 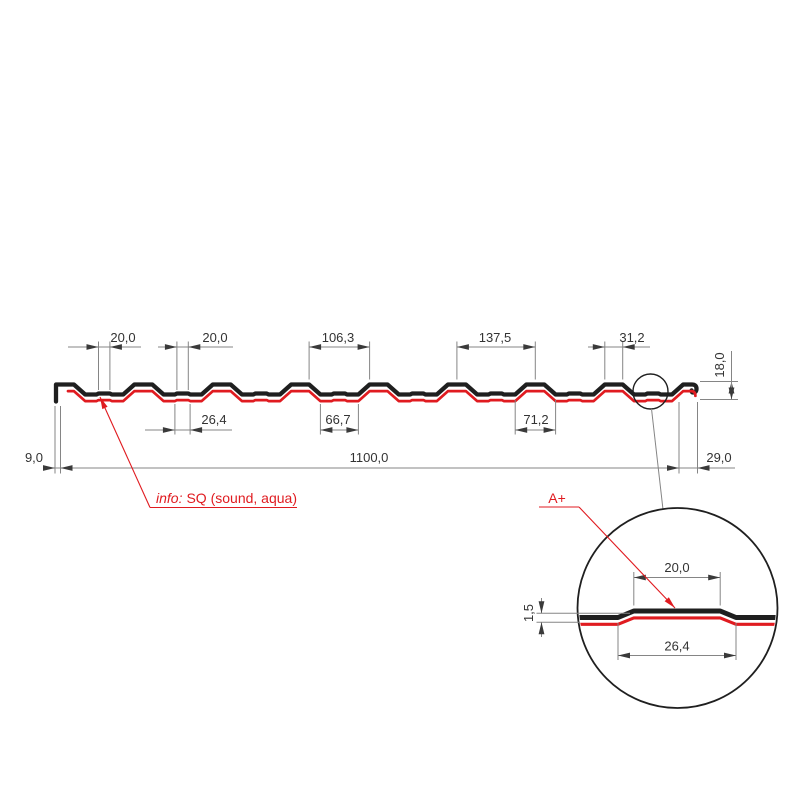 What do you see at coordinates (575, 617) in the screenshot?
I see `dim-detail-rib-height: 1,5` at bounding box center [575, 617].